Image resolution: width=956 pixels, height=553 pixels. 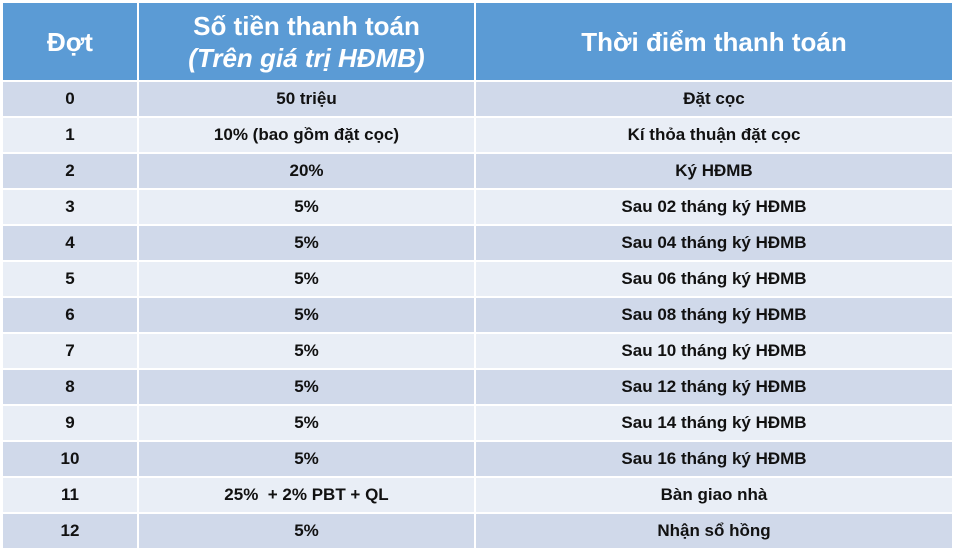 What do you see at coordinates (306, 25) in the screenshot?
I see `header-text: Số tiền thanh toán` at bounding box center [306, 25].